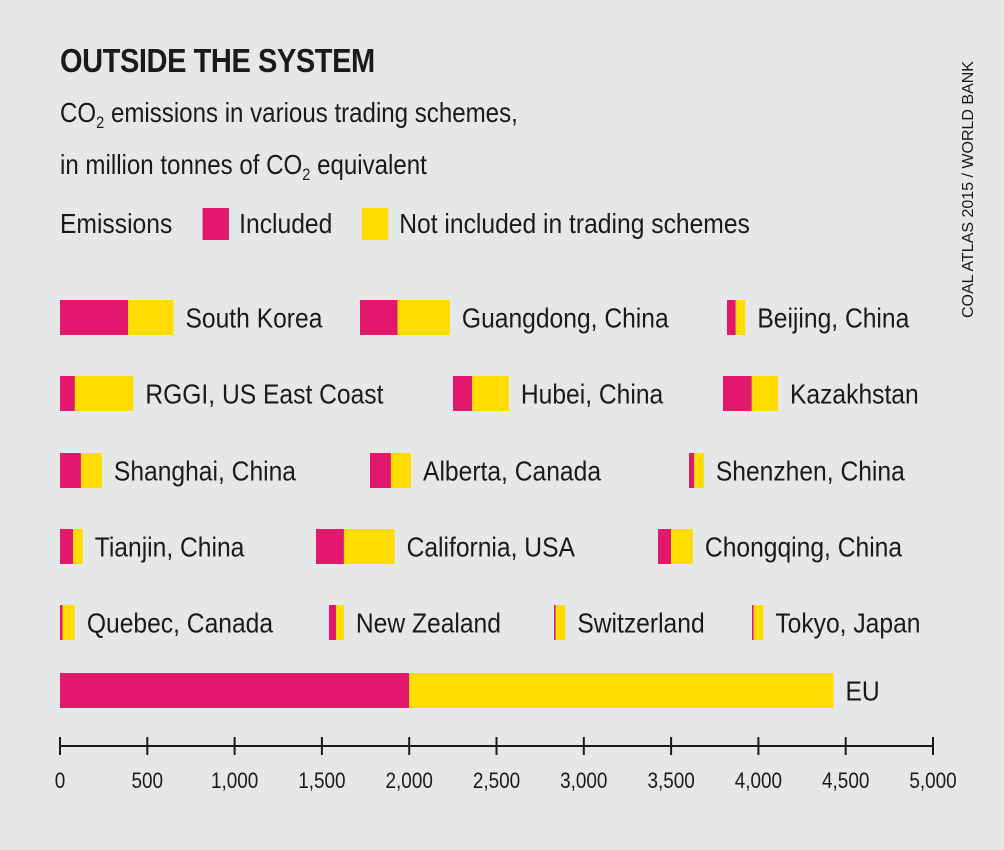 The height and width of the screenshot is (850, 1004). Describe the element at coordinates (491, 547) in the screenshot. I see `bar-label-california-usa: California, USA` at that location.